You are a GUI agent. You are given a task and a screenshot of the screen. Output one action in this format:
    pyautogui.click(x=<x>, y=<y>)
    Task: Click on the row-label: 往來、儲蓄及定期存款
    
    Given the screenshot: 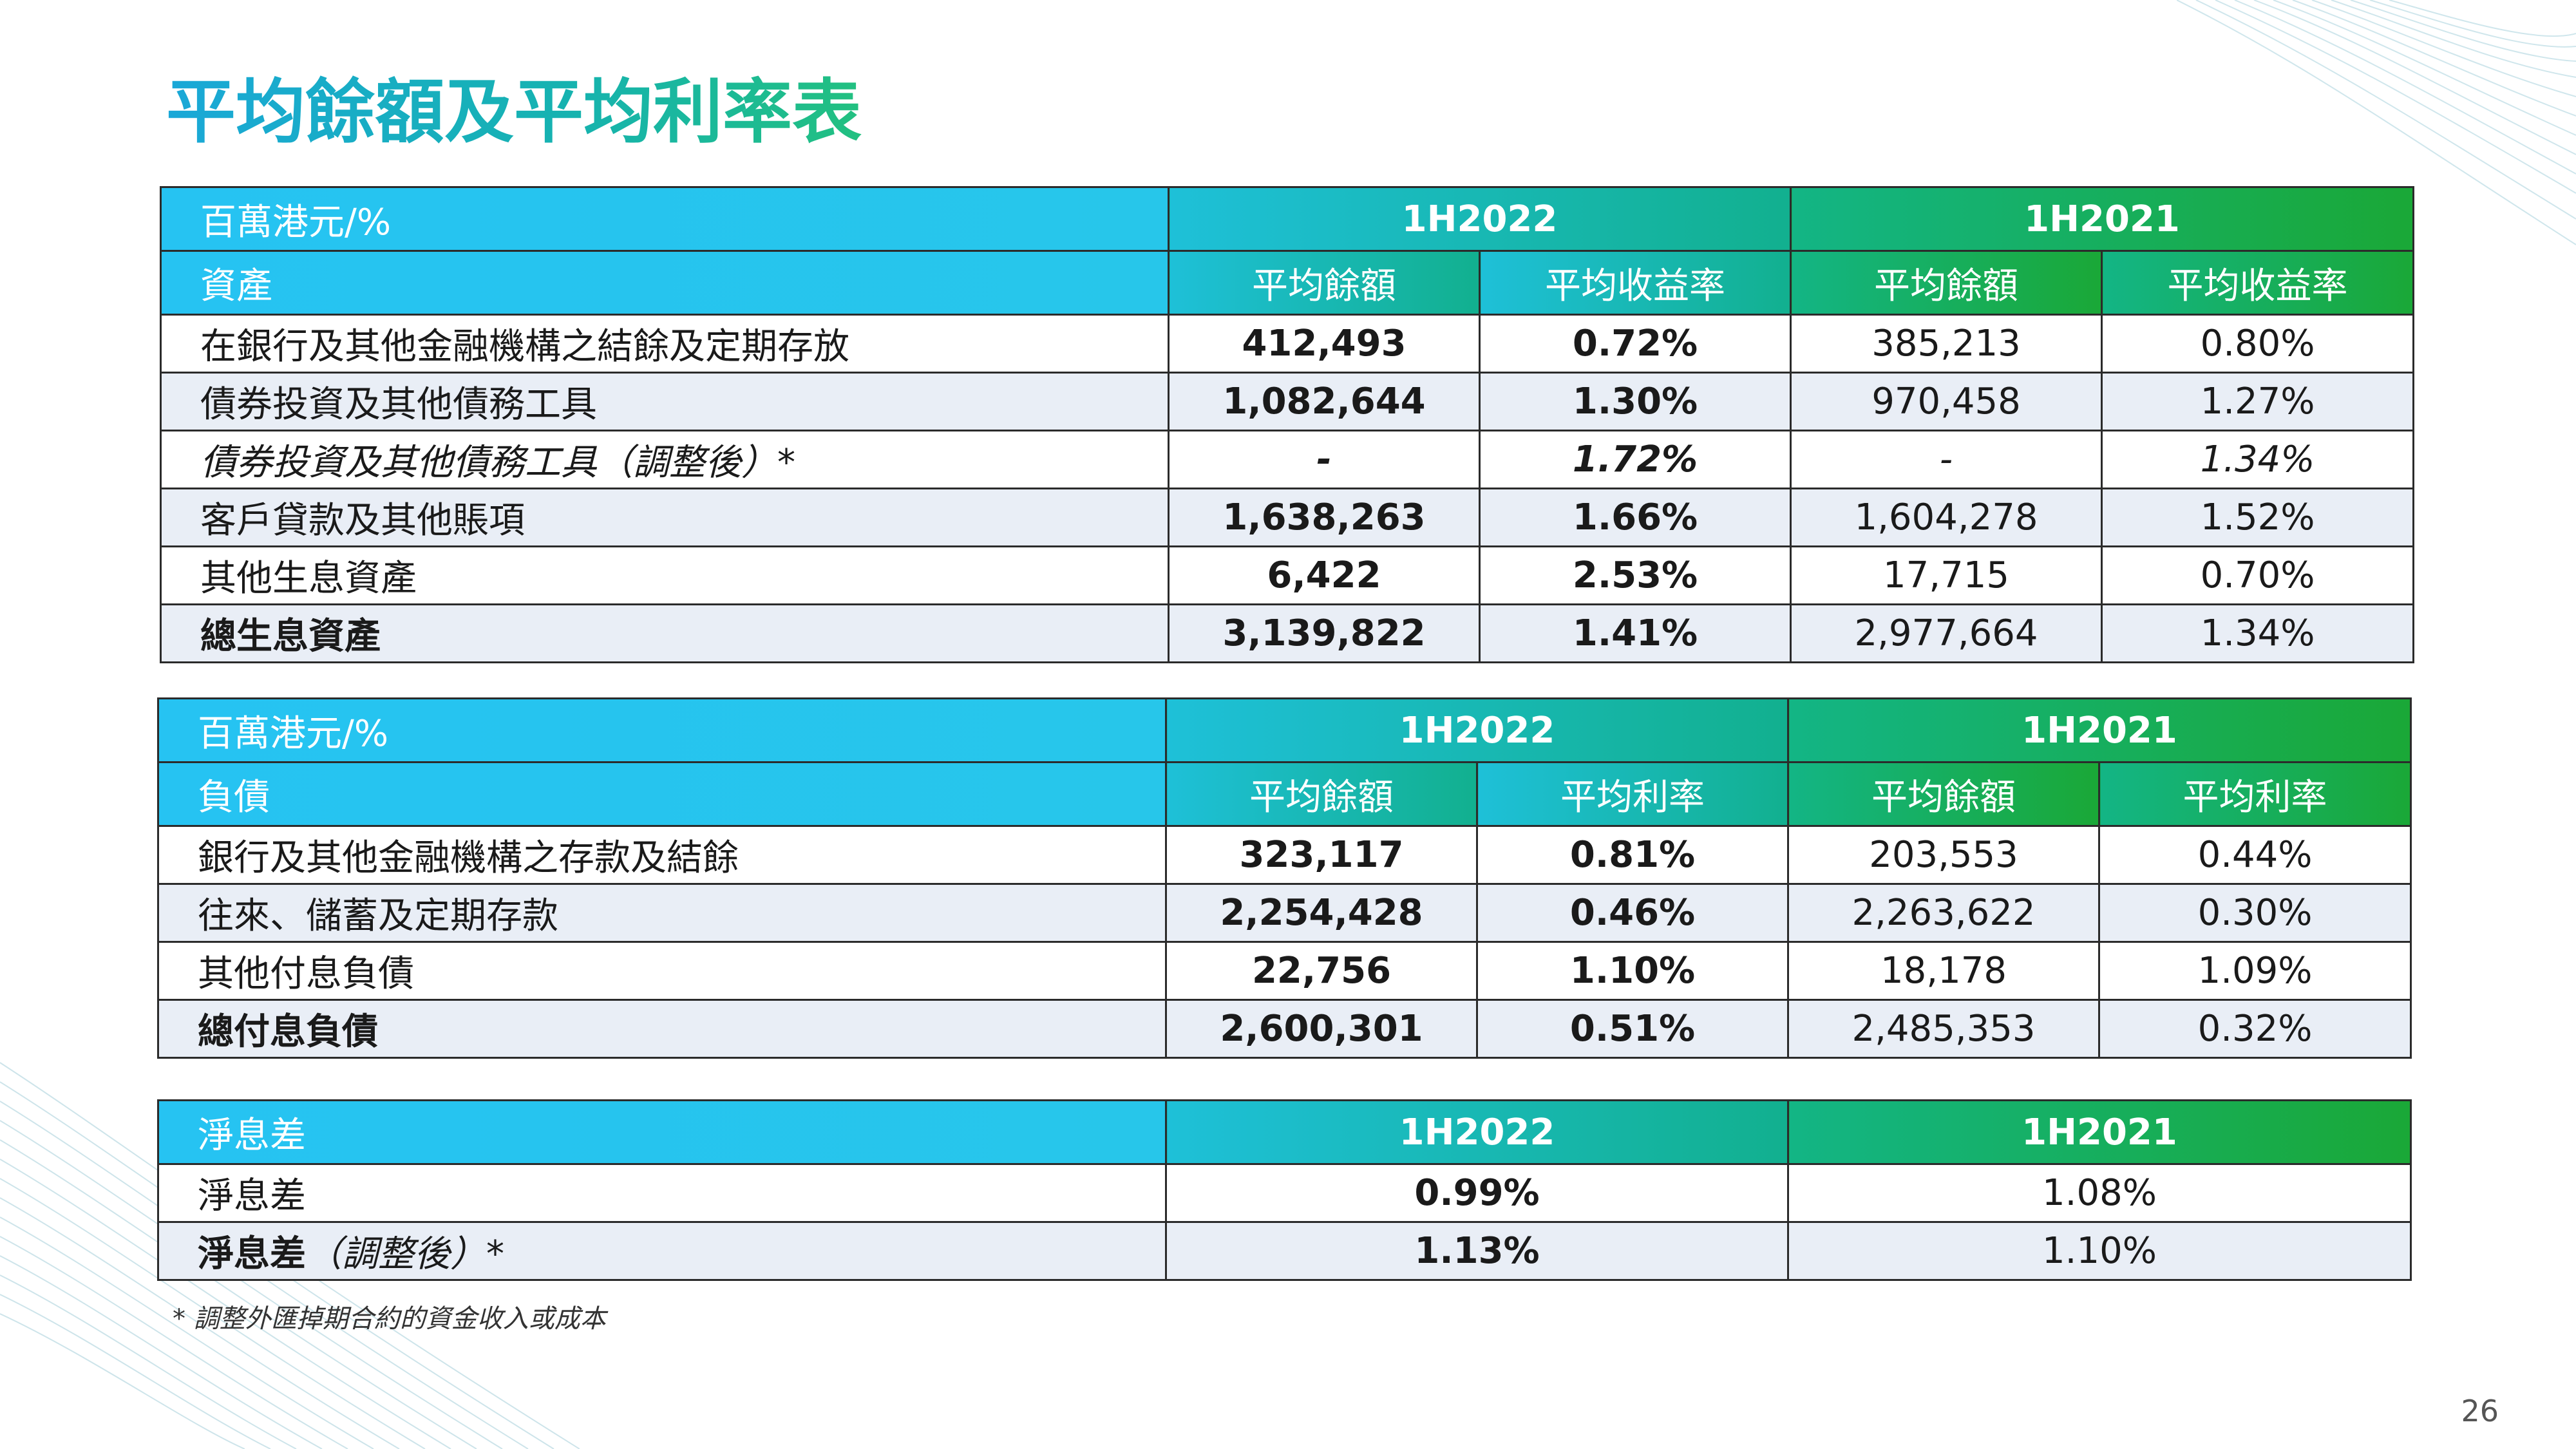 What is the action you would take?
    pyautogui.click(x=662, y=913)
    